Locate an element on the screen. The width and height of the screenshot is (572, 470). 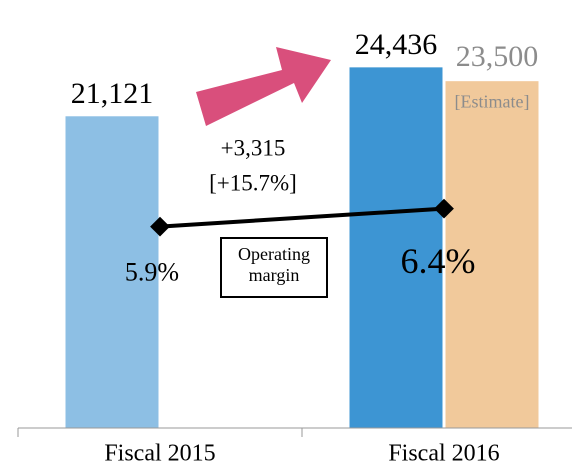
margin-name-box is located at coordinates (274, 267).